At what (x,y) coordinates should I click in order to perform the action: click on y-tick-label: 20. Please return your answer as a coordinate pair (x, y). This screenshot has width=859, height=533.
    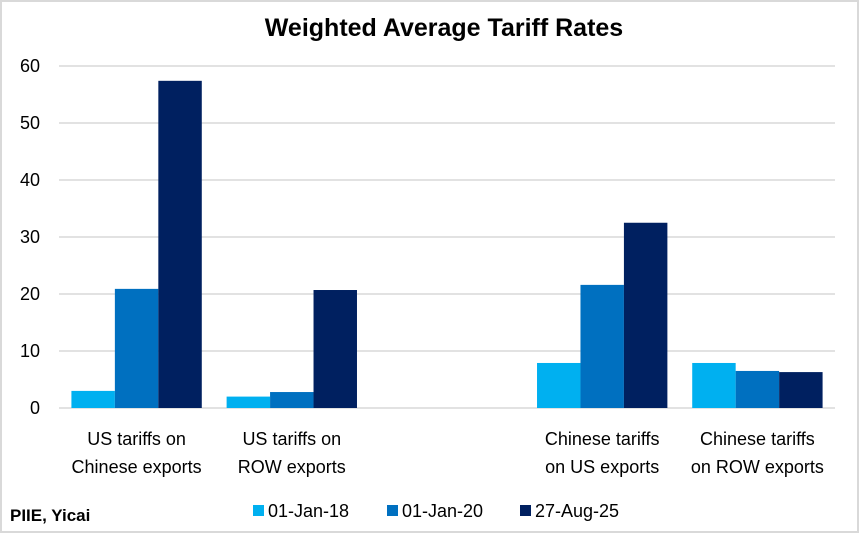
    Looking at the image, I should click on (30, 294).